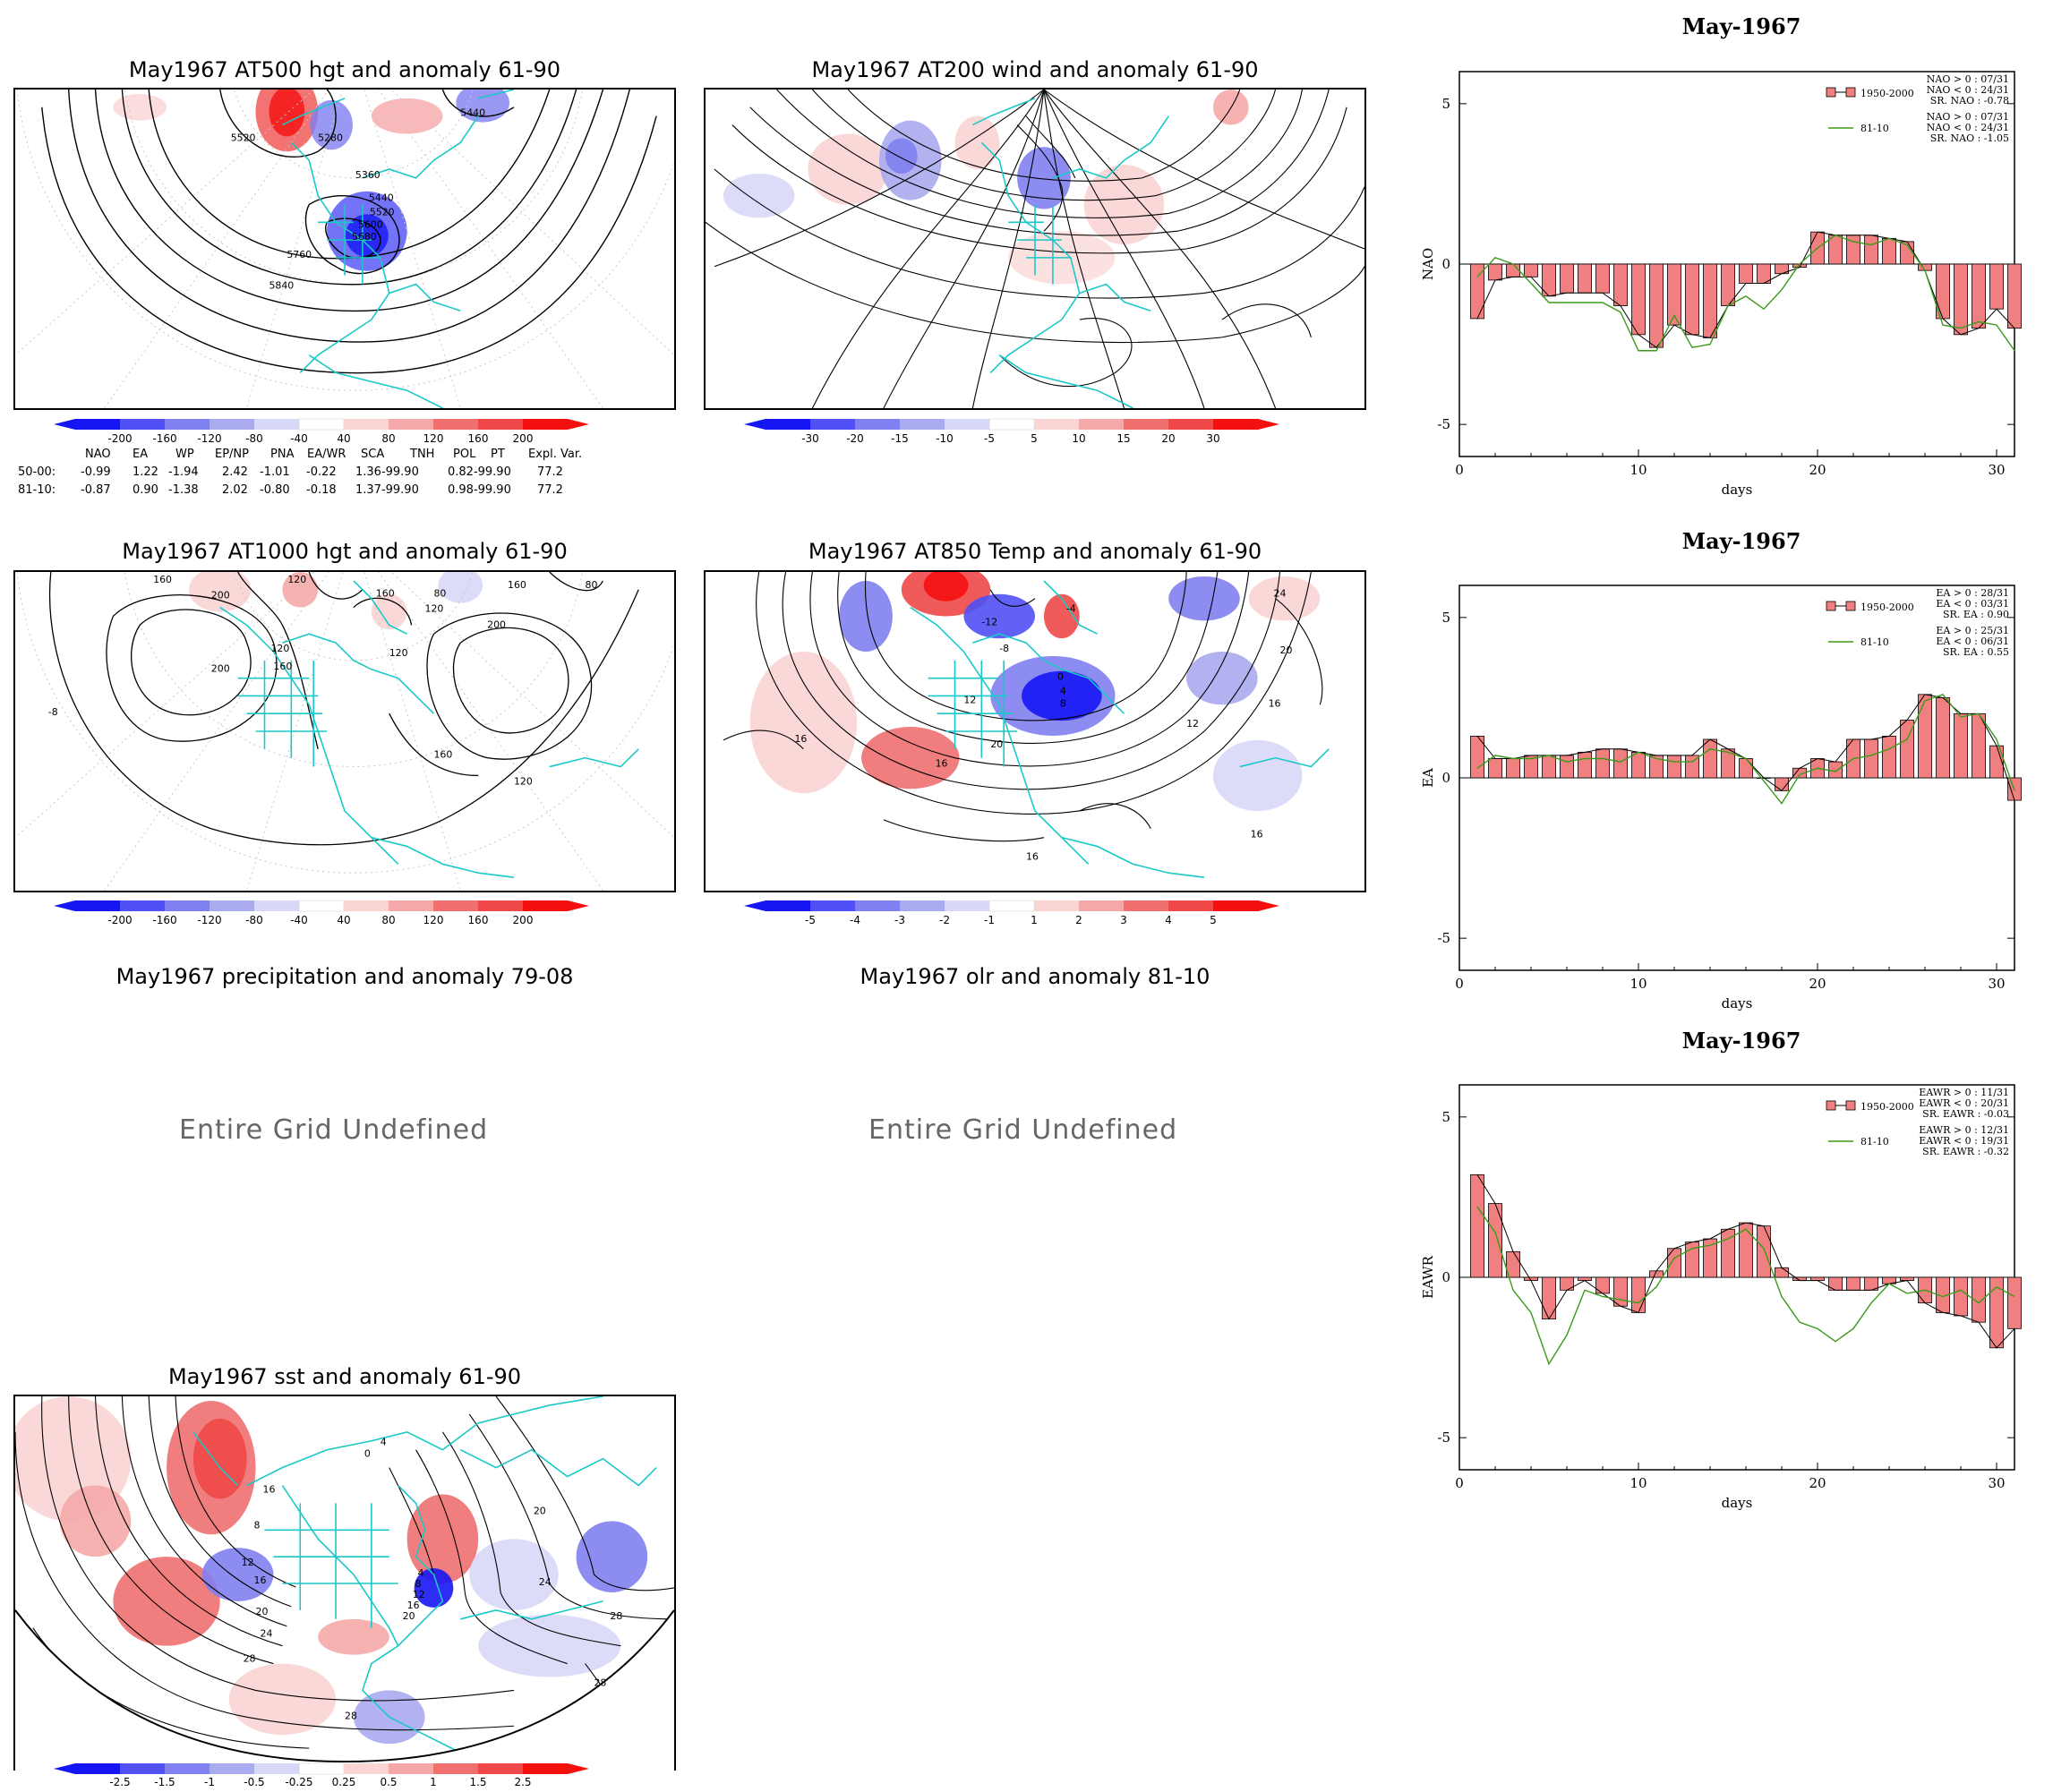 Image resolution: width=2070 pixels, height=1792 pixels. Describe the element at coordinates (145, 490) in the screenshot. I see `eof-cell: 0.90` at that location.